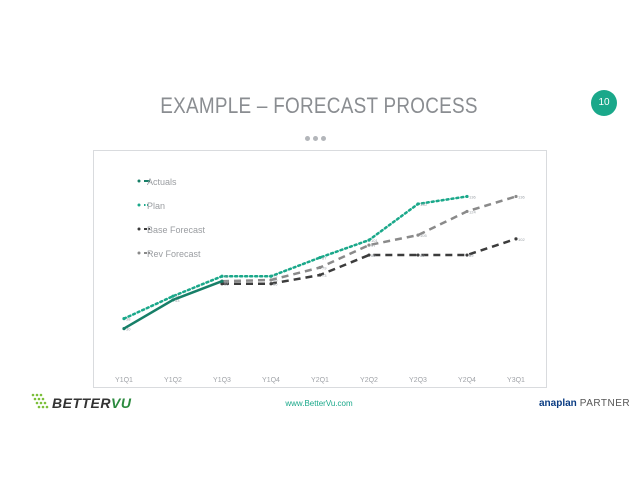 The height and width of the screenshot is (493, 638). I want to click on data-label: 105, so click(423, 235).